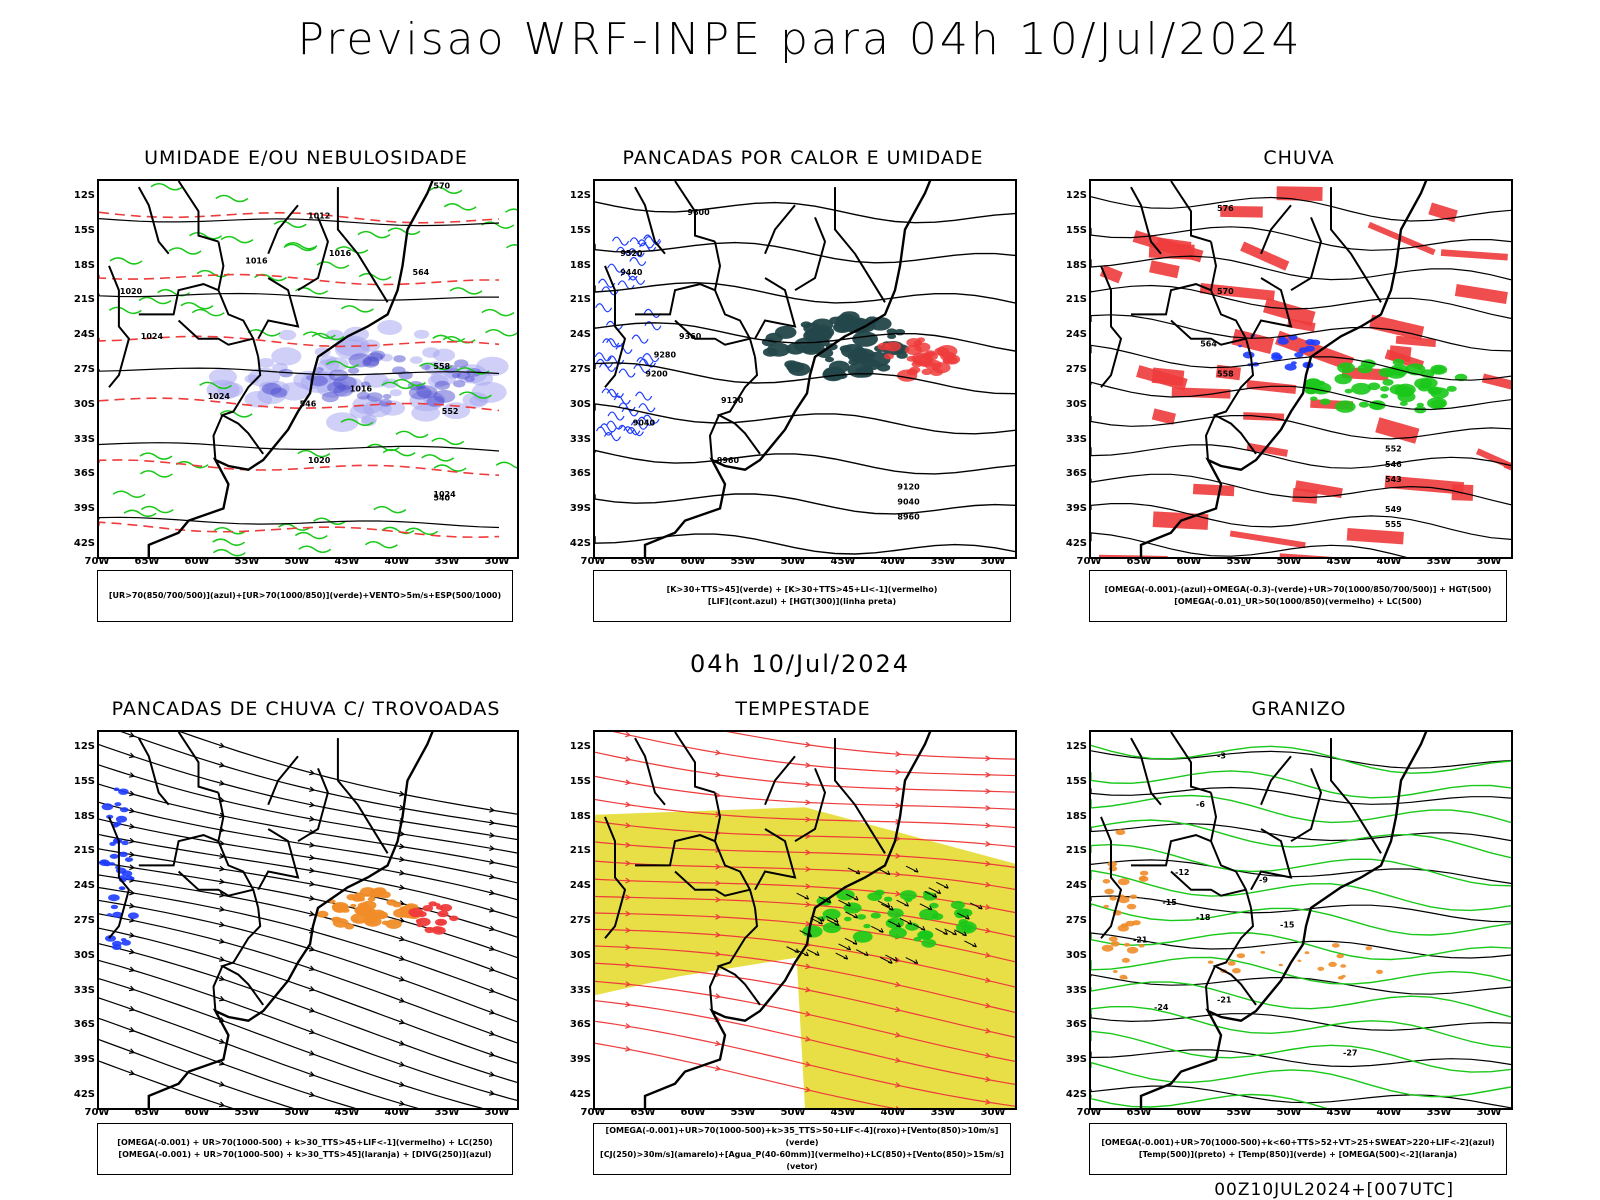 This screenshot has height=1200, width=1600. I want to click on map-panel: 576 570 564 558 552 546 543 549 555, so click(1301, 369).